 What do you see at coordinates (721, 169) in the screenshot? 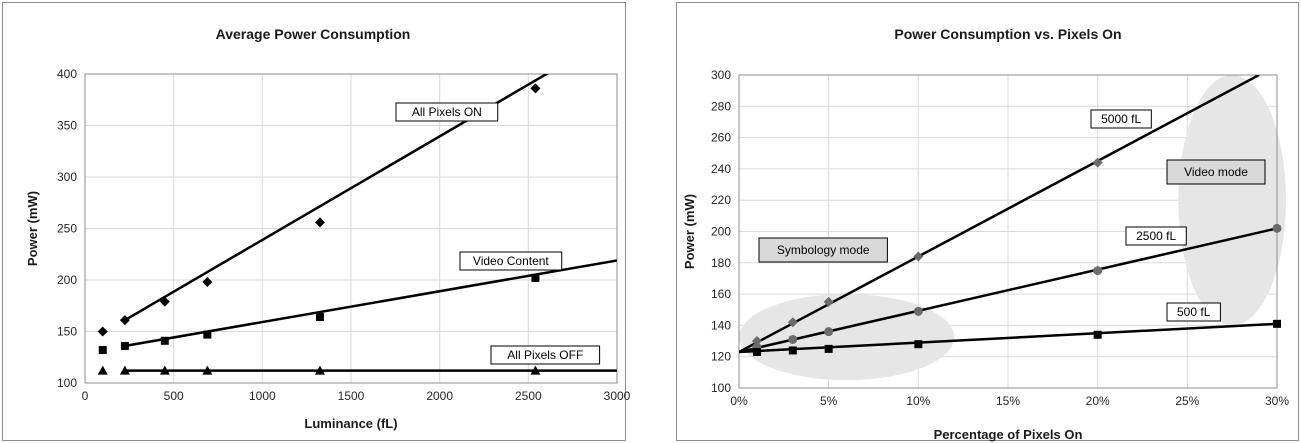
I see `y-tick-label: 240` at bounding box center [721, 169].